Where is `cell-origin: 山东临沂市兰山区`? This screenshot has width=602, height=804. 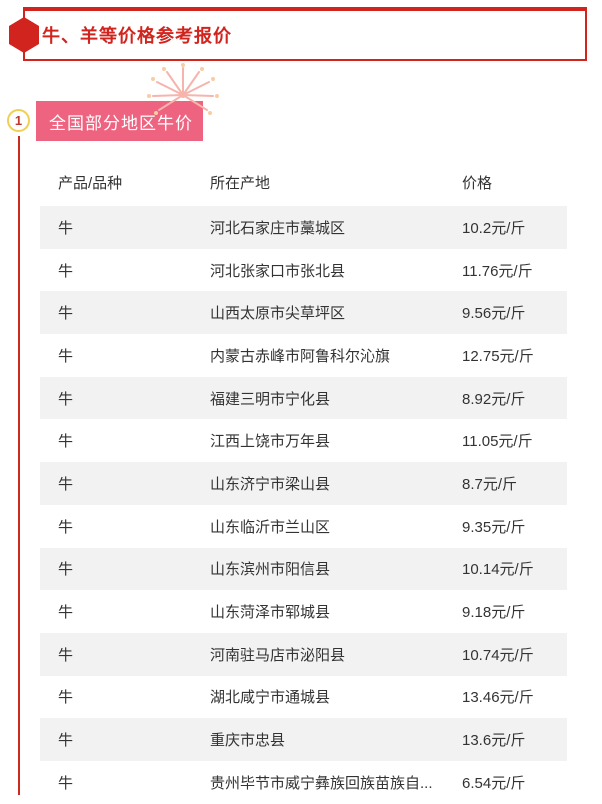
cell-origin: 山东临沂市兰山区 is located at coordinates (270, 527).